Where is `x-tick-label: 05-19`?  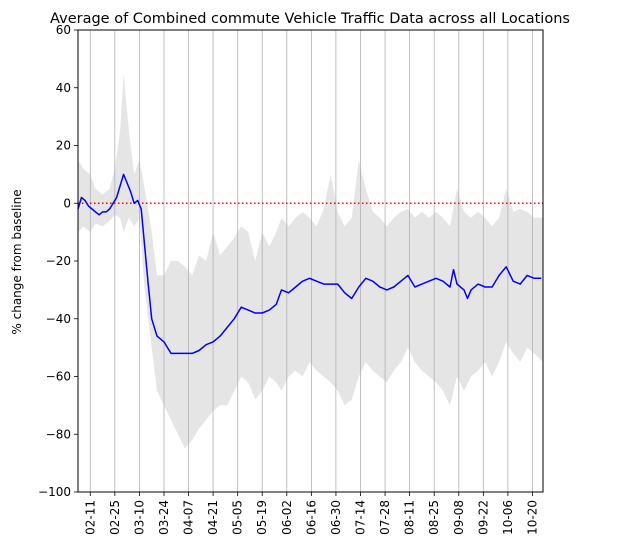
x-tick-label: 05-19 is located at coordinates (262, 517).